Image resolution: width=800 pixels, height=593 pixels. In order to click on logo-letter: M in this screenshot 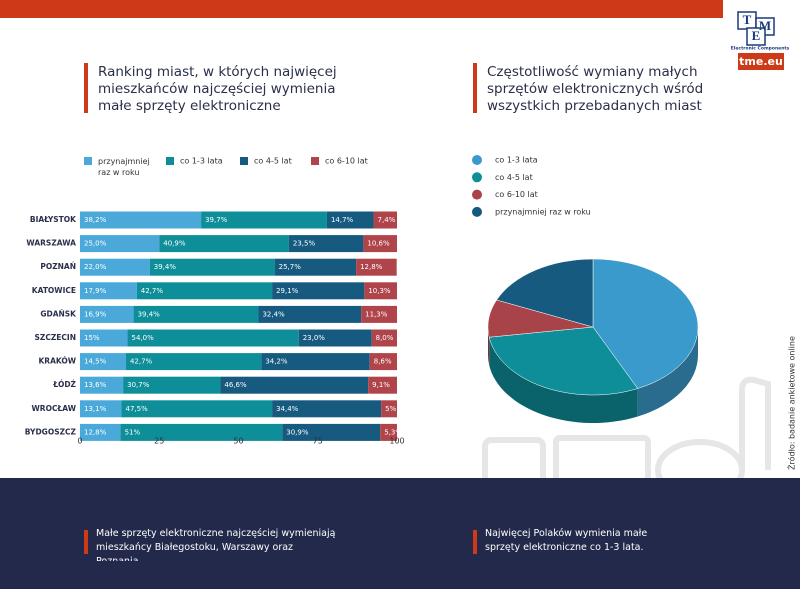, I will do `click(765, 25)`.